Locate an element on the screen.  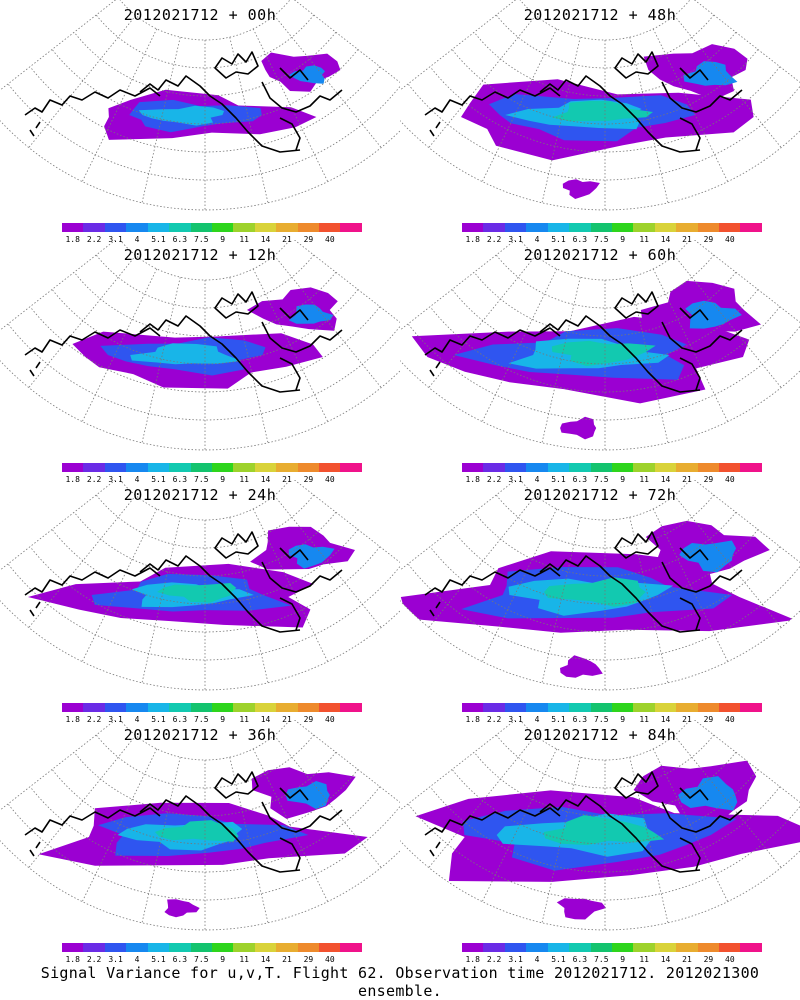
panel-title: 2012021712 + 24h is located at coordinates (200, 495).